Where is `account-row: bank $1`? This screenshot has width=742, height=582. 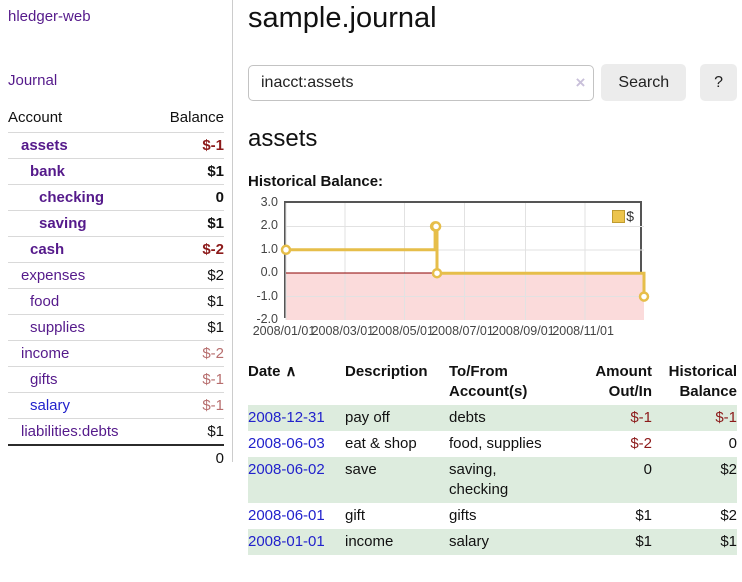
account-row: bank $1 is located at coordinates (116, 171).